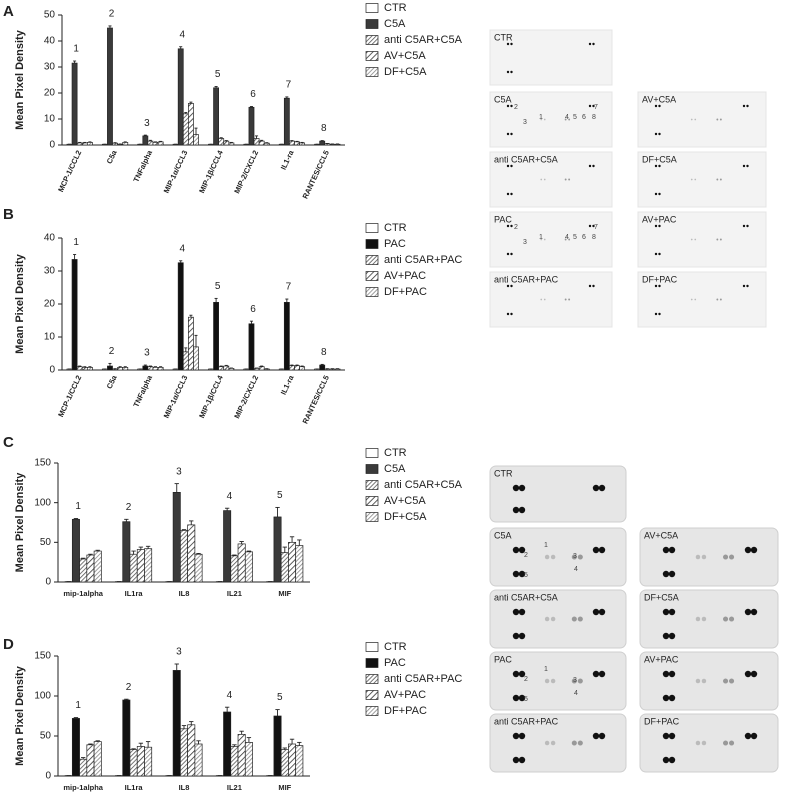  I want to click on annotation: 4, so click(230, 695).